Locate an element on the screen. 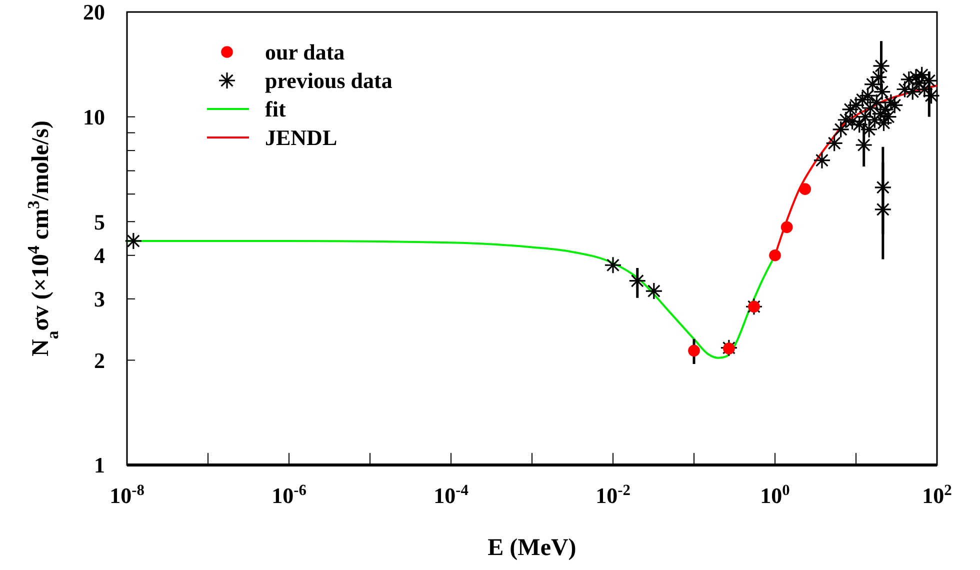  y-tick-label: 10 is located at coordinates (94, 117).